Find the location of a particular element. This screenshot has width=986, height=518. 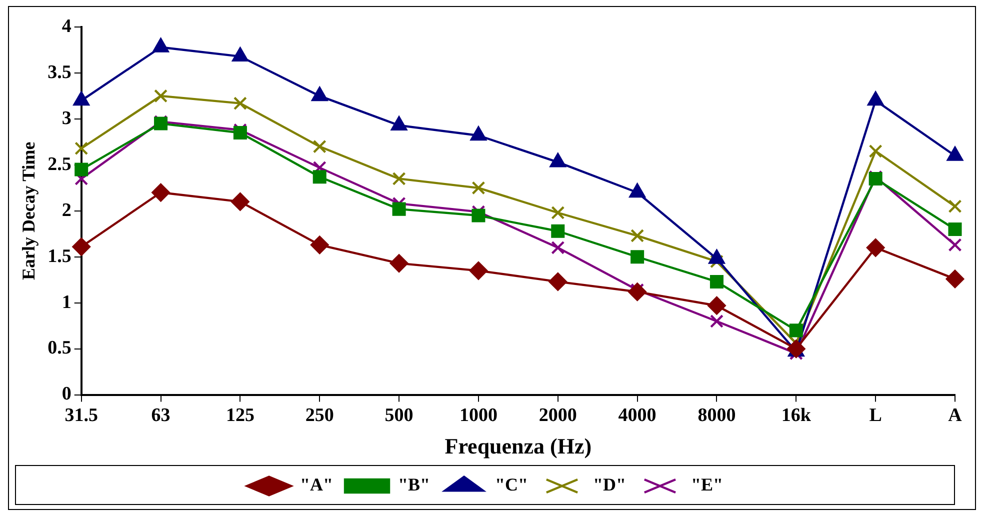

x-tick-label: 2000 is located at coordinates (557, 415).